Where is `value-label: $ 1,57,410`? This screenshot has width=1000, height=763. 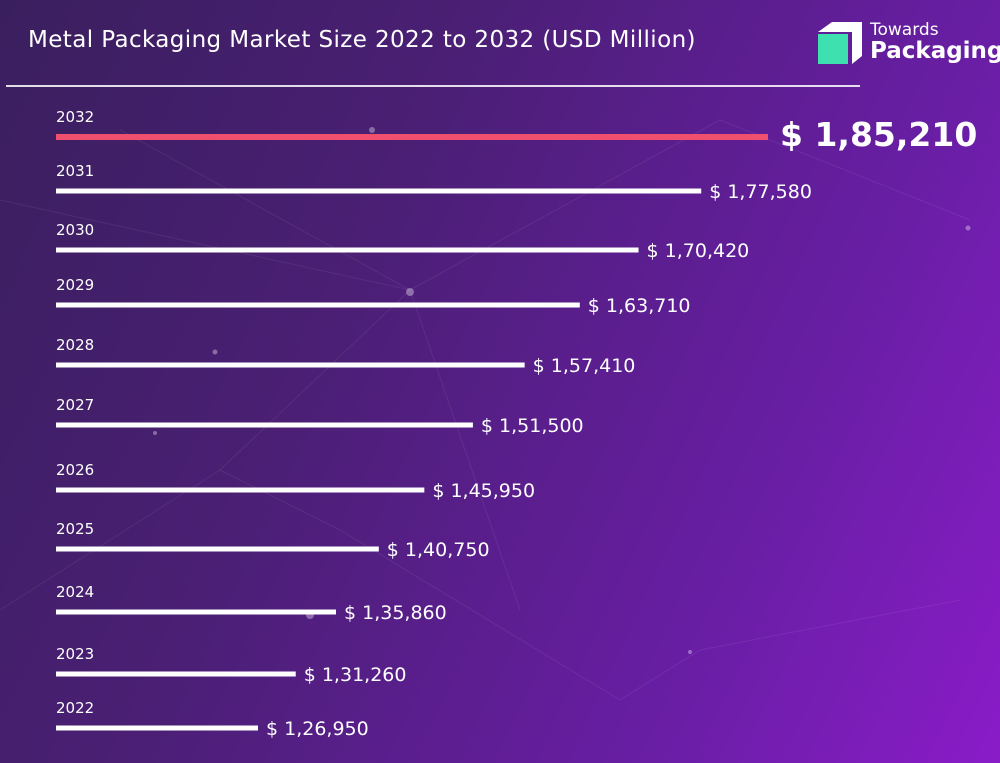
value-label: $ 1,57,410 is located at coordinates (584, 366).